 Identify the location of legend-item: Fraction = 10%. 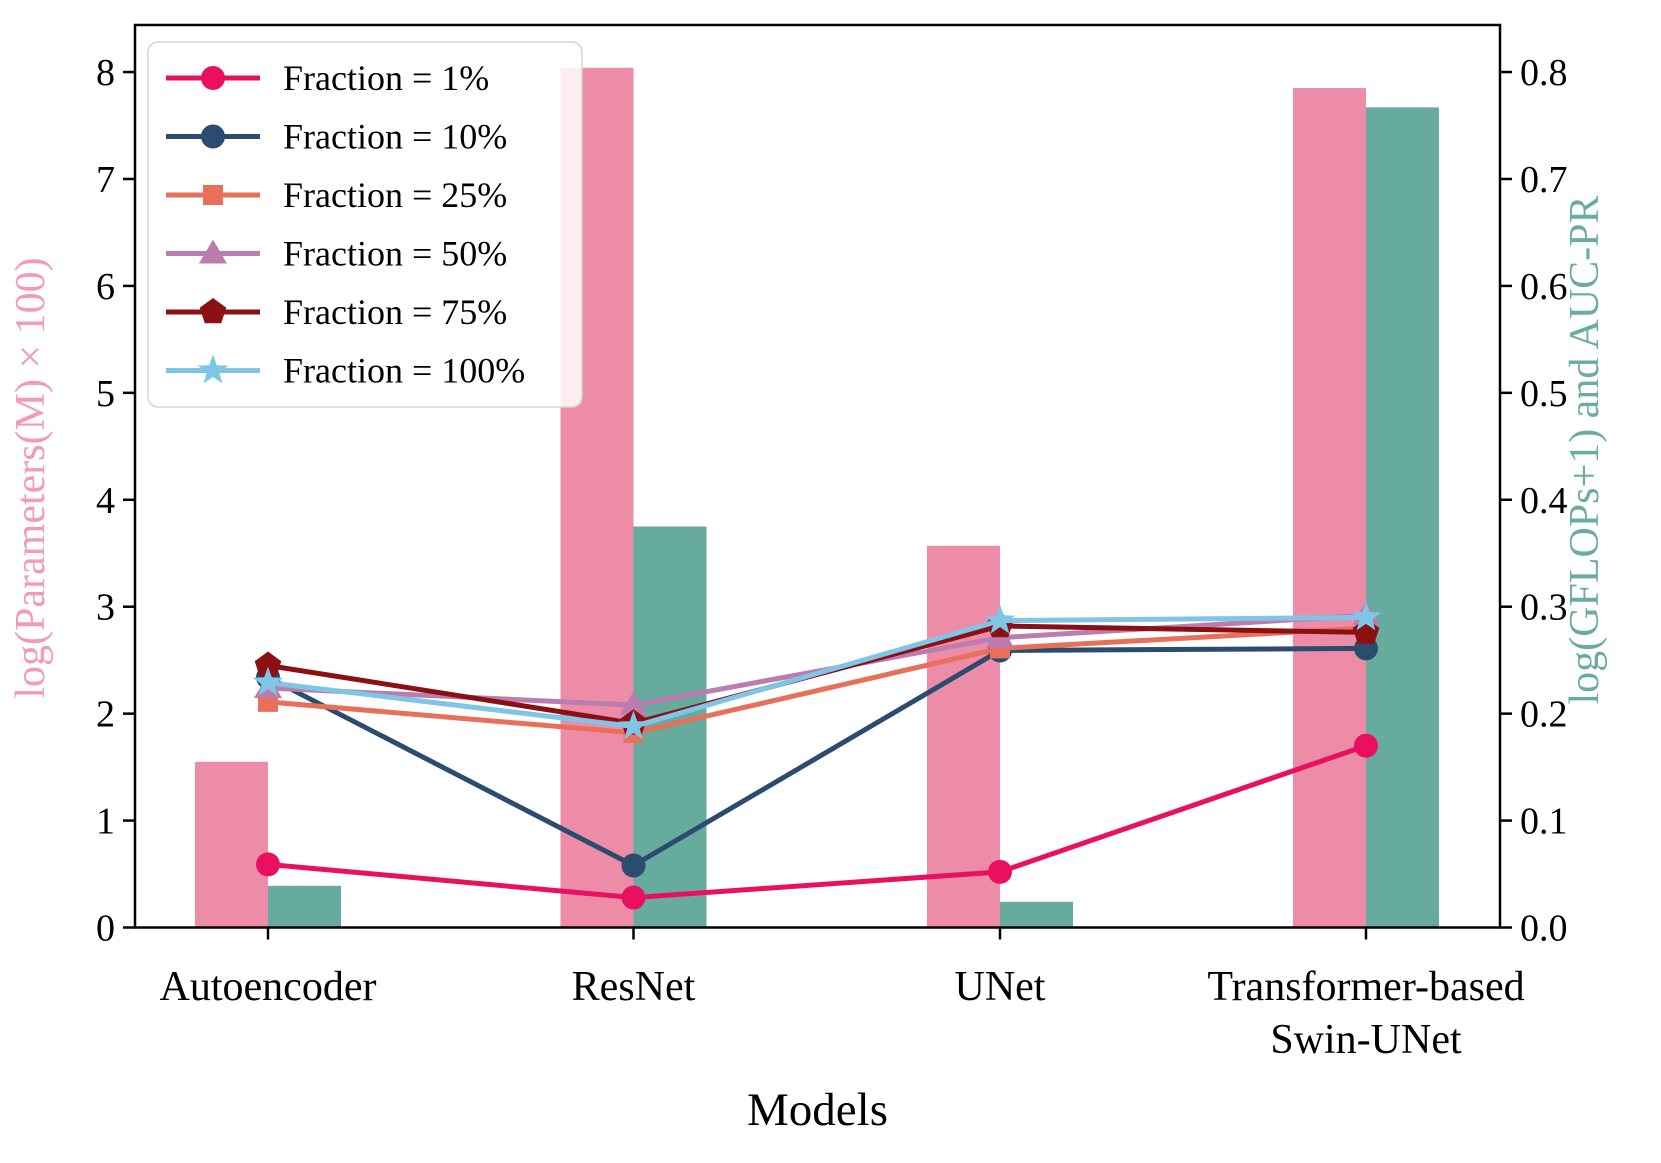
(336, 137).